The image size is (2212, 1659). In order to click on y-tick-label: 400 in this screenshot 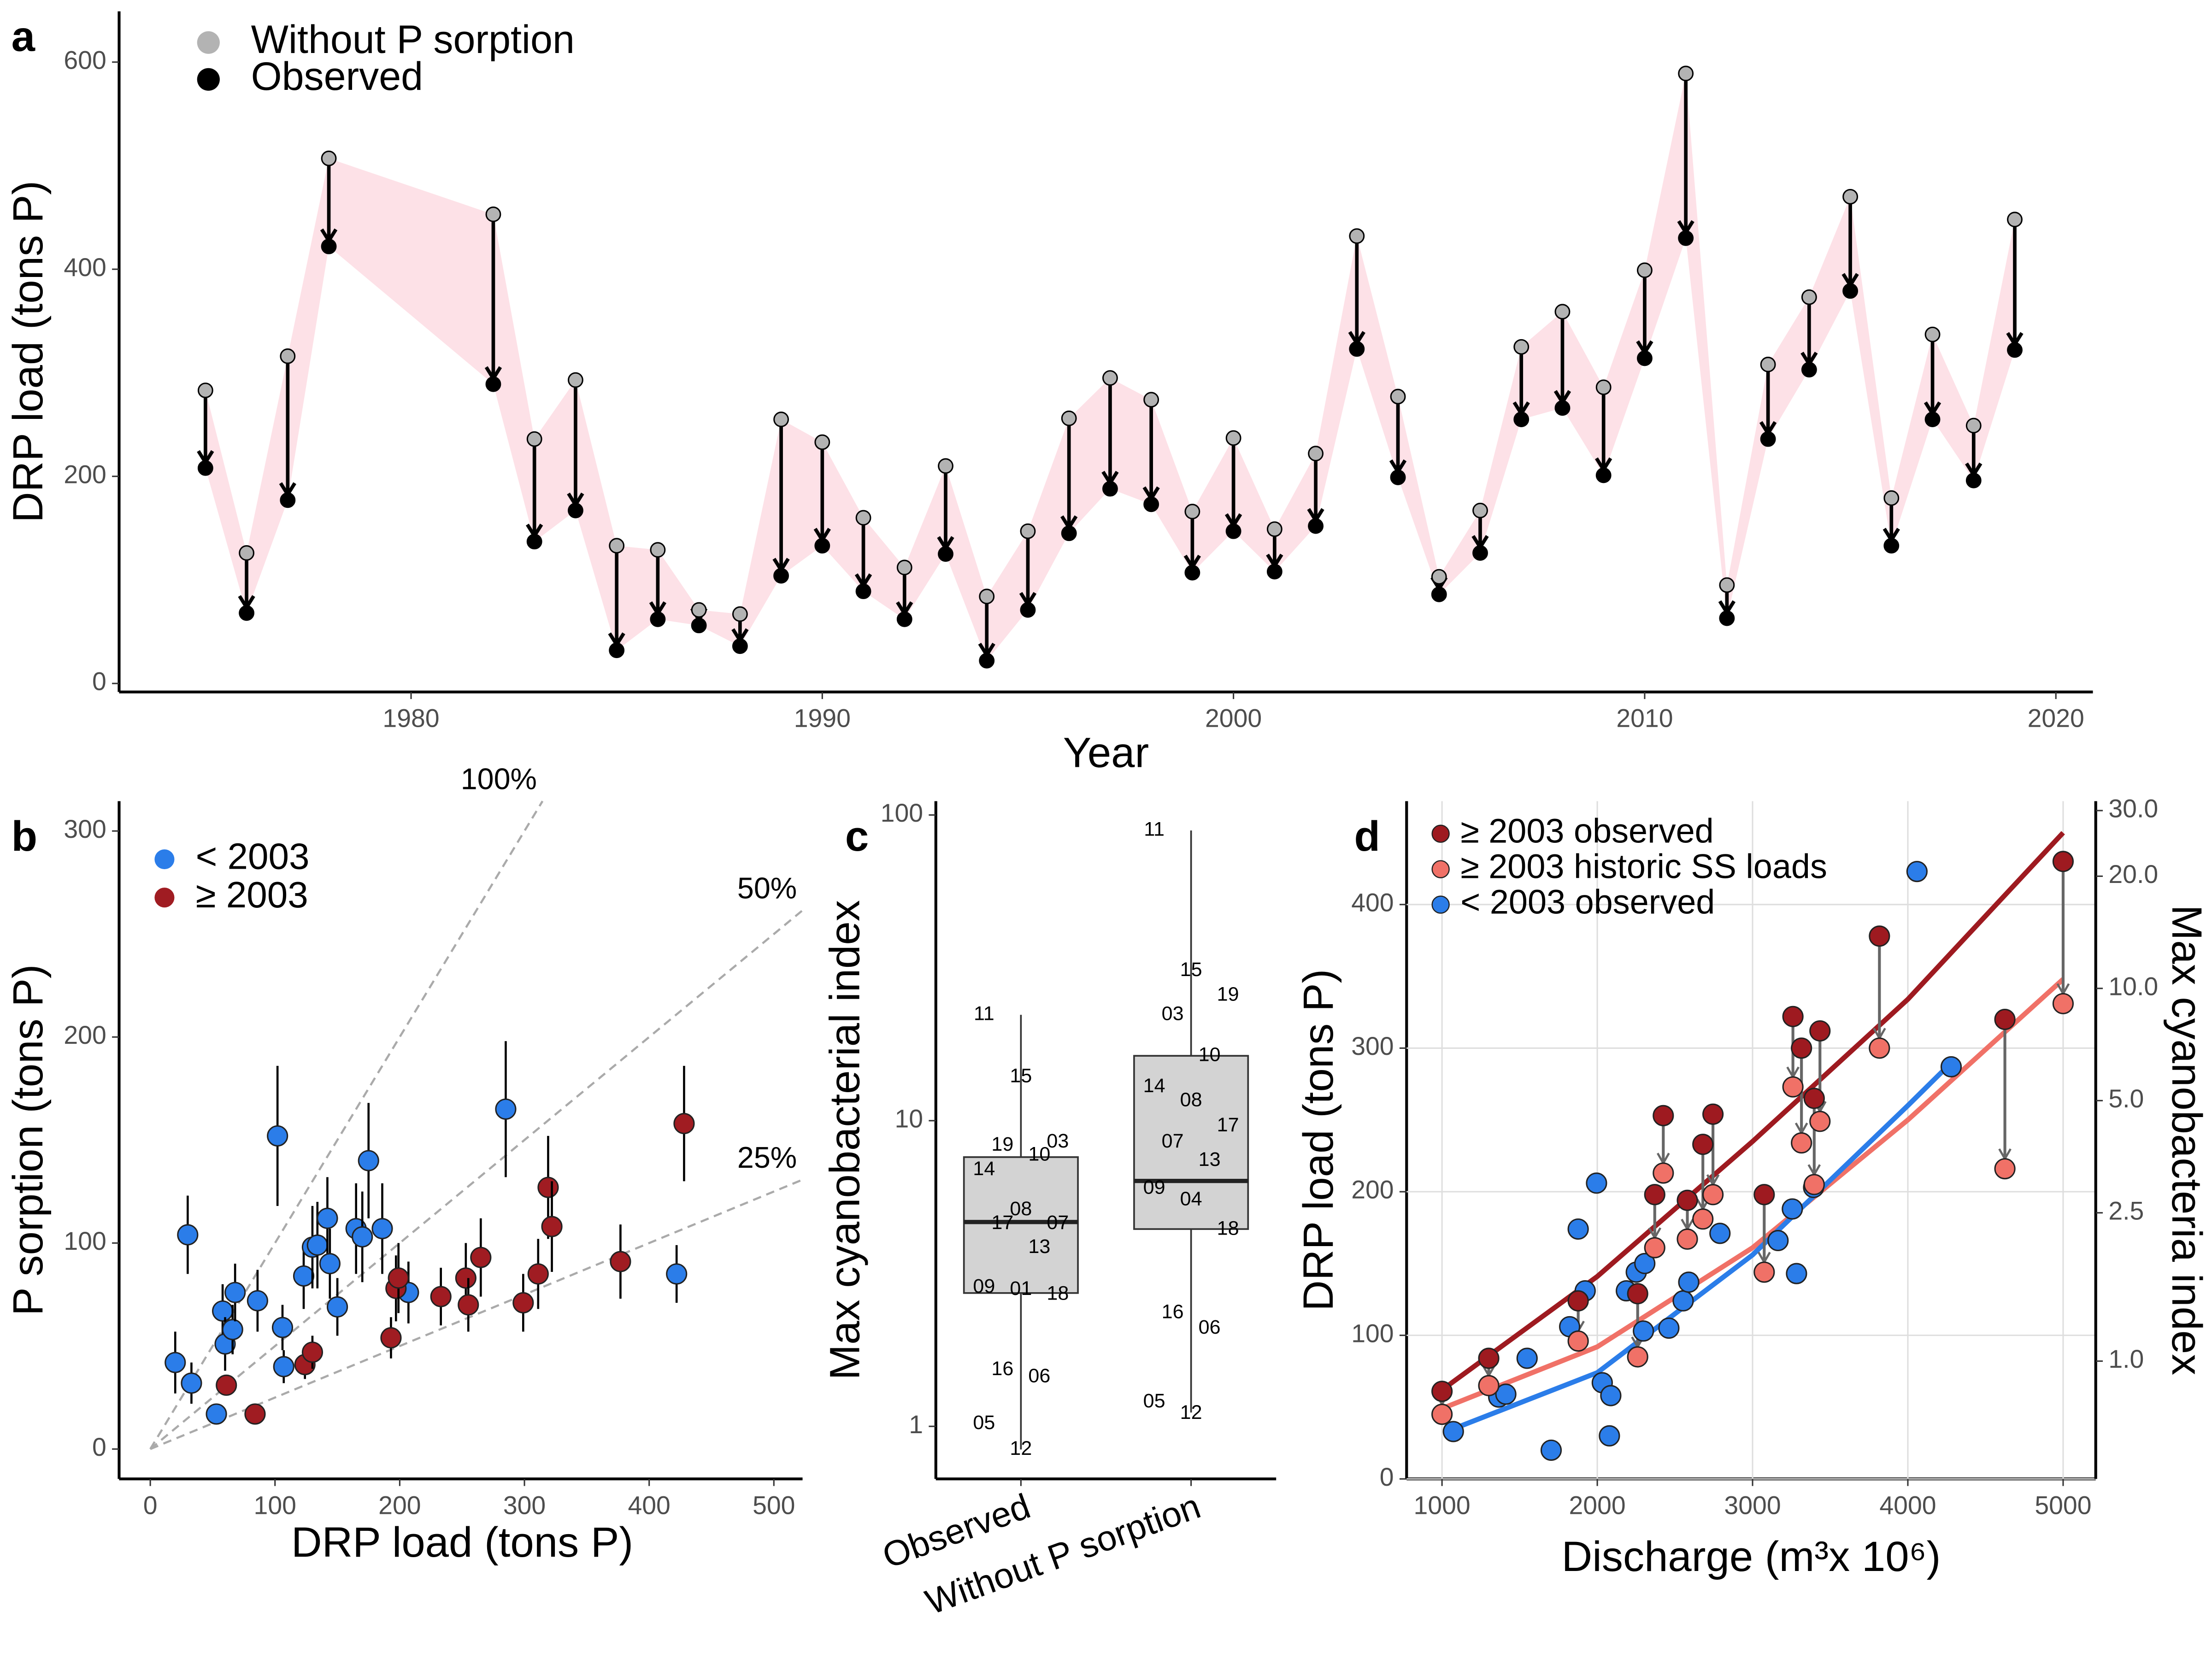, I will do `click(1372, 902)`.